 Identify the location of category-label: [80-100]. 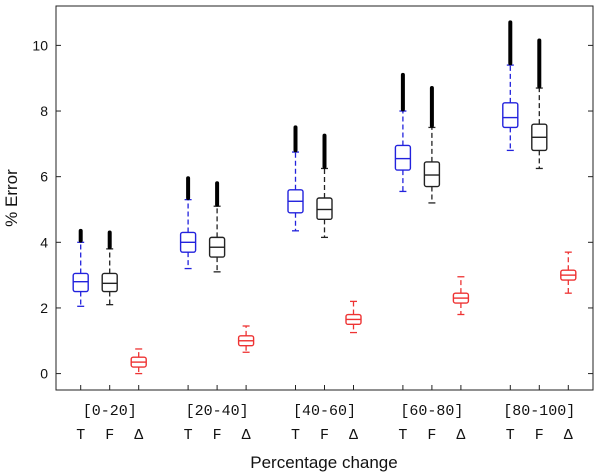
(539, 411).